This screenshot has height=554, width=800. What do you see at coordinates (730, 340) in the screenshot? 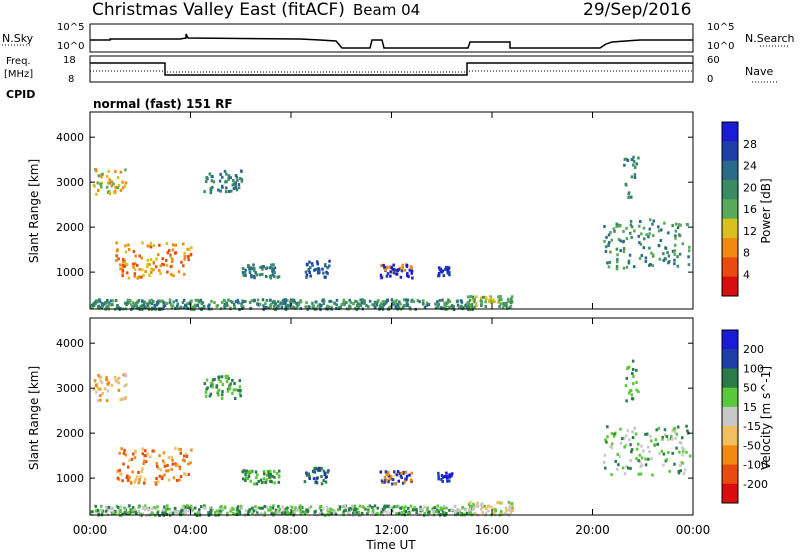
I see `colorbar-segment` at bounding box center [730, 340].